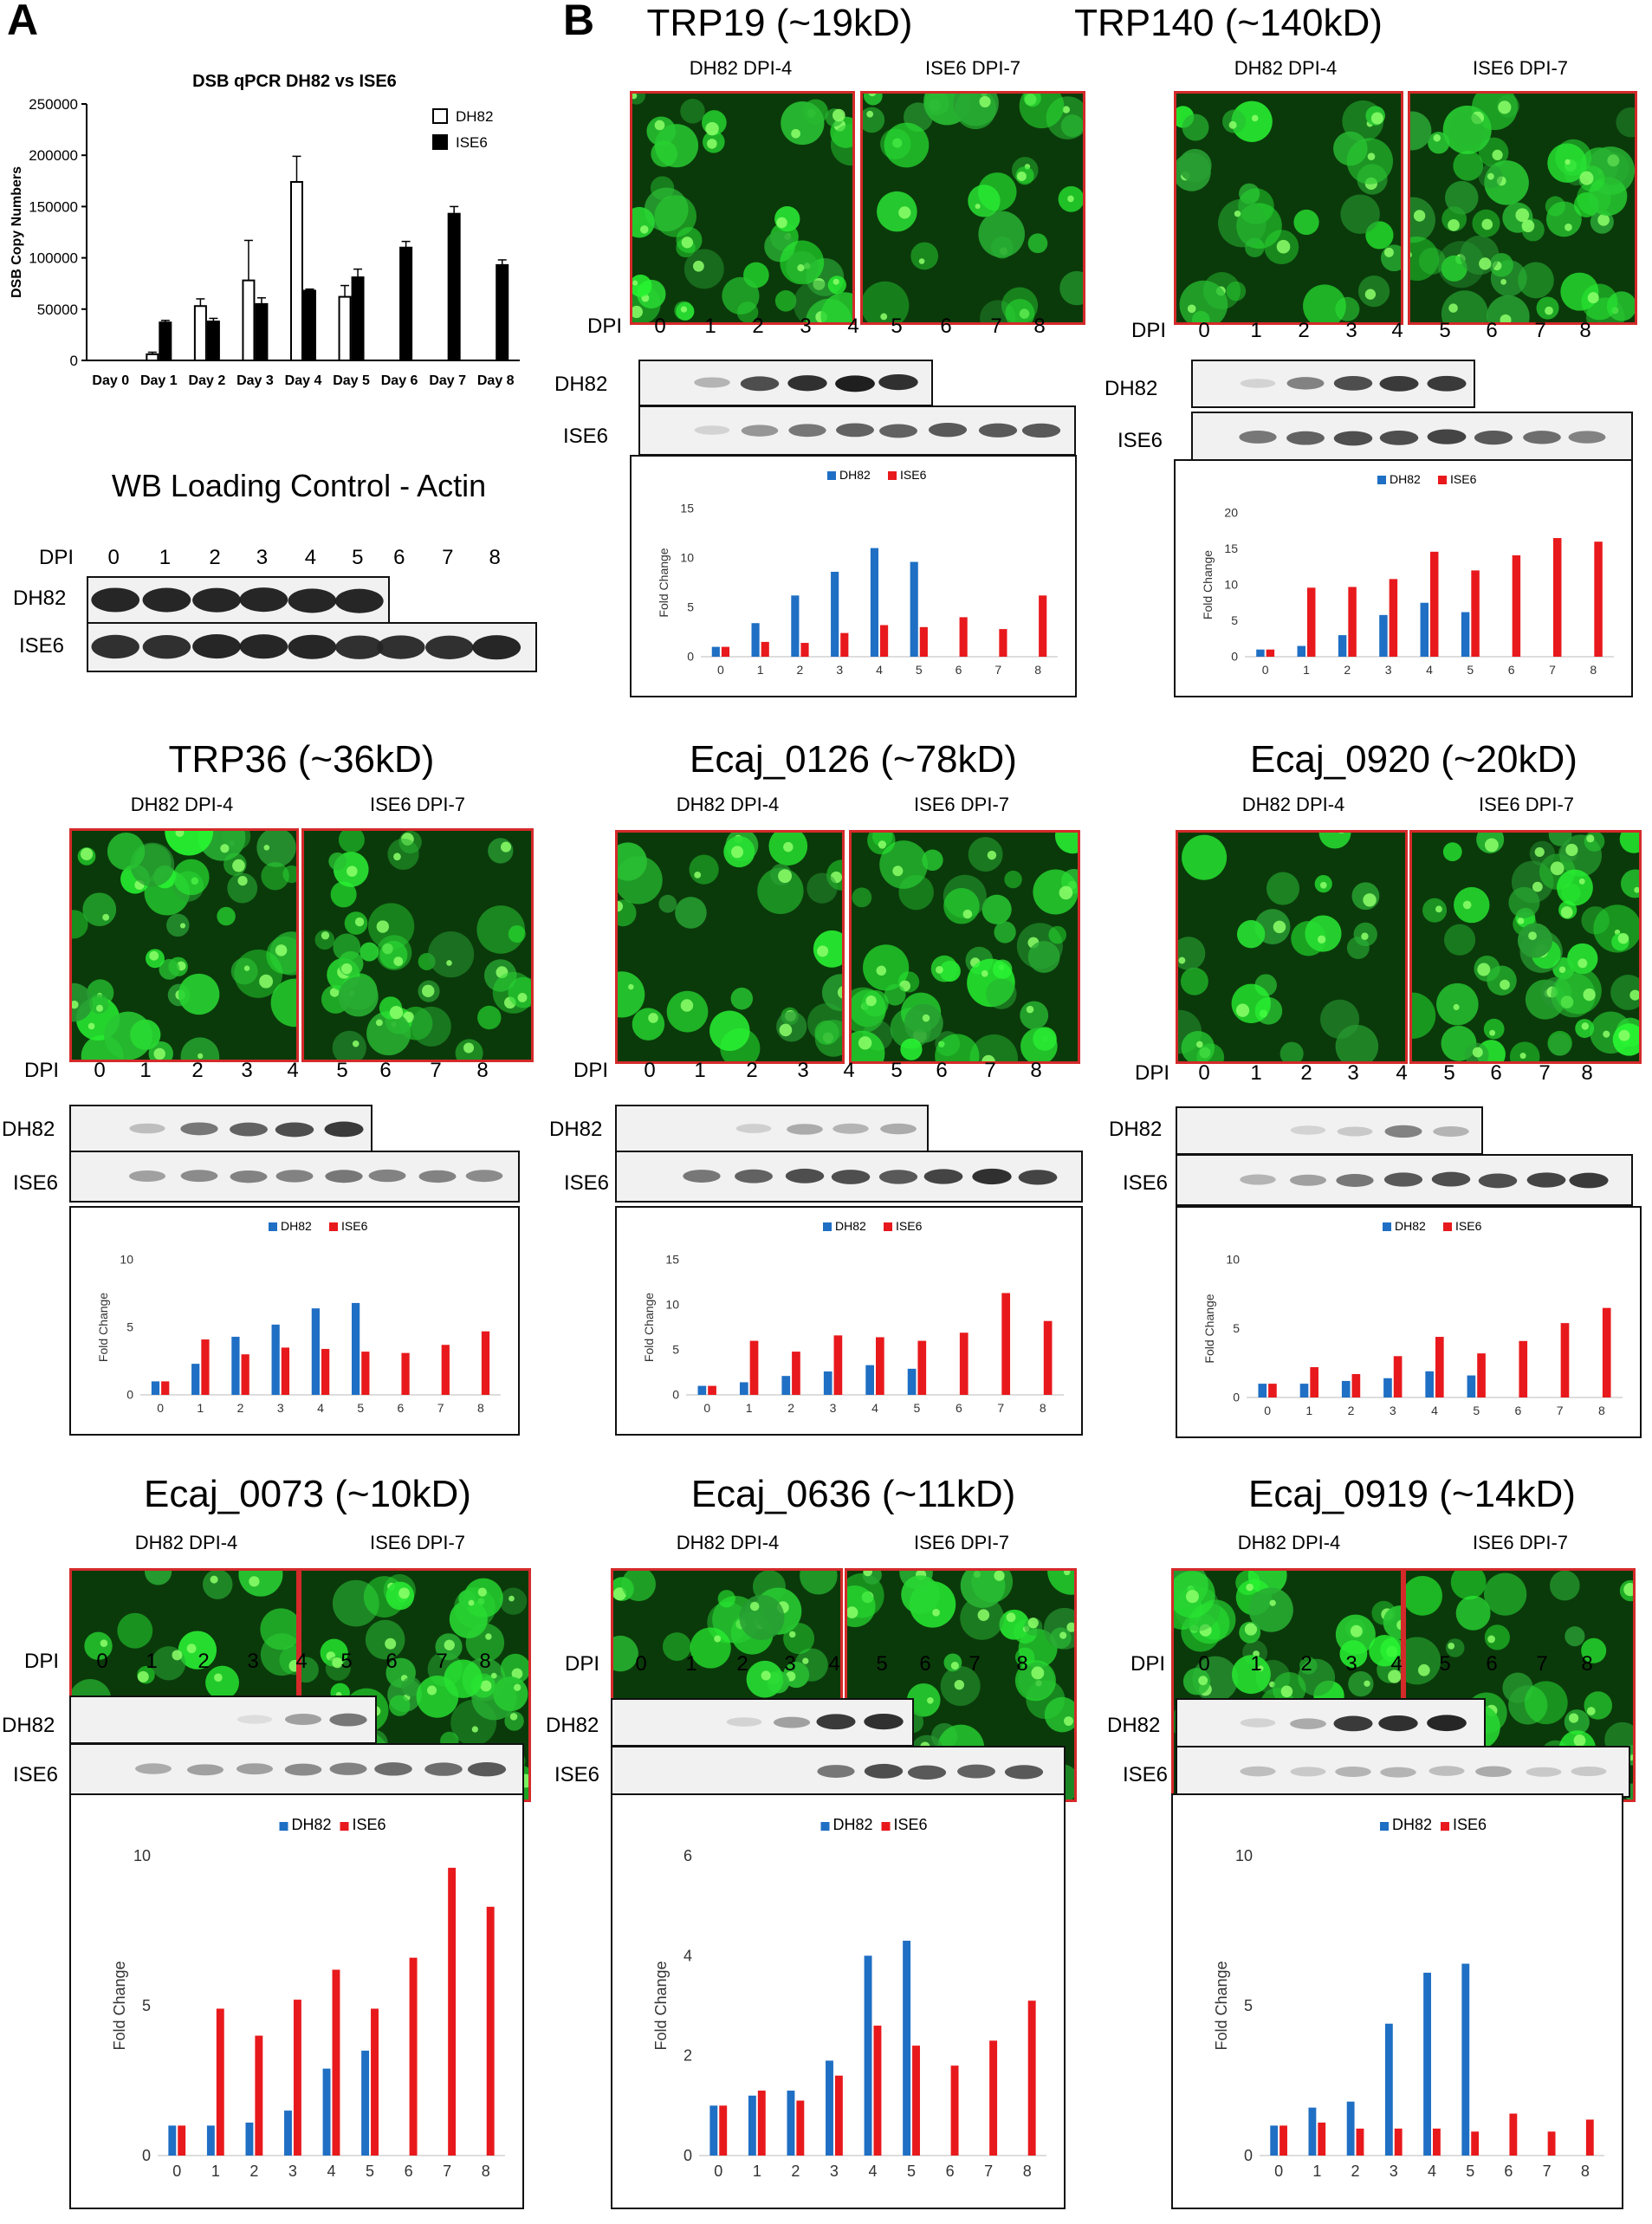 The width and height of the screenshot is (1652, 2224). Describe the element at coordinates (1403, 1772) in the screenshot. I see `protein-7-blot-ise6` at that location.